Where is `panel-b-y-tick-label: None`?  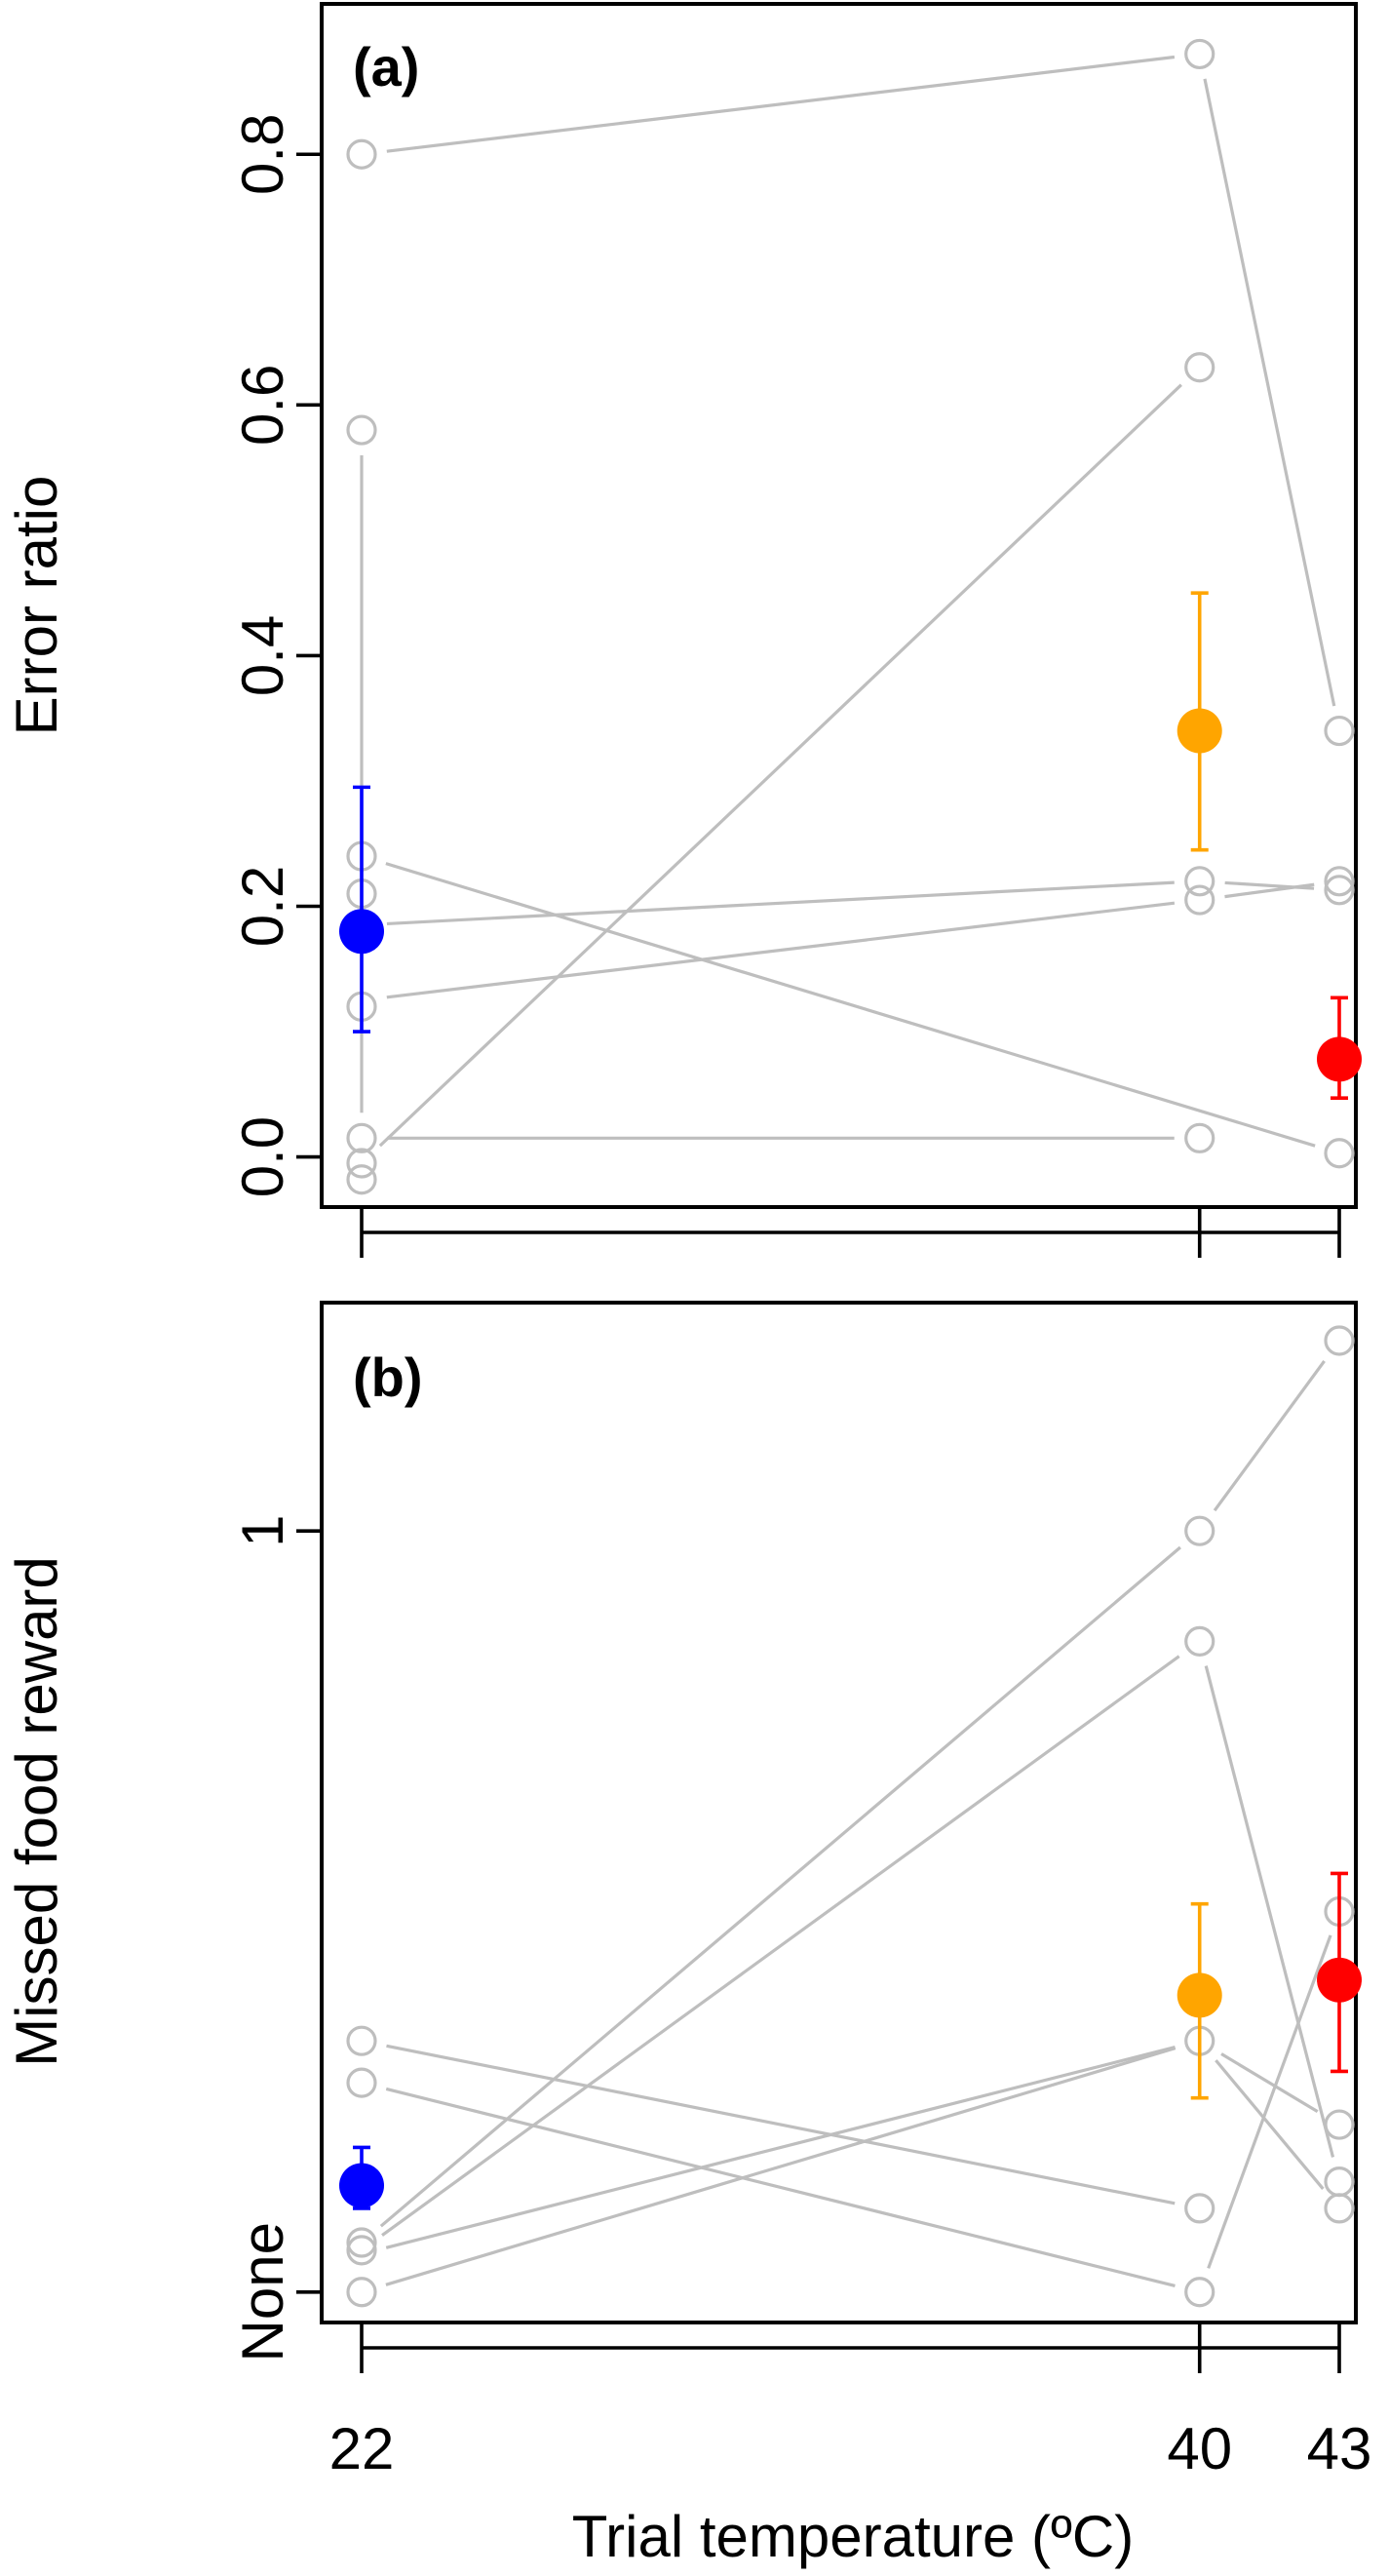 panel-b-y-tick-label: None is located at coordinates (262, 2291).